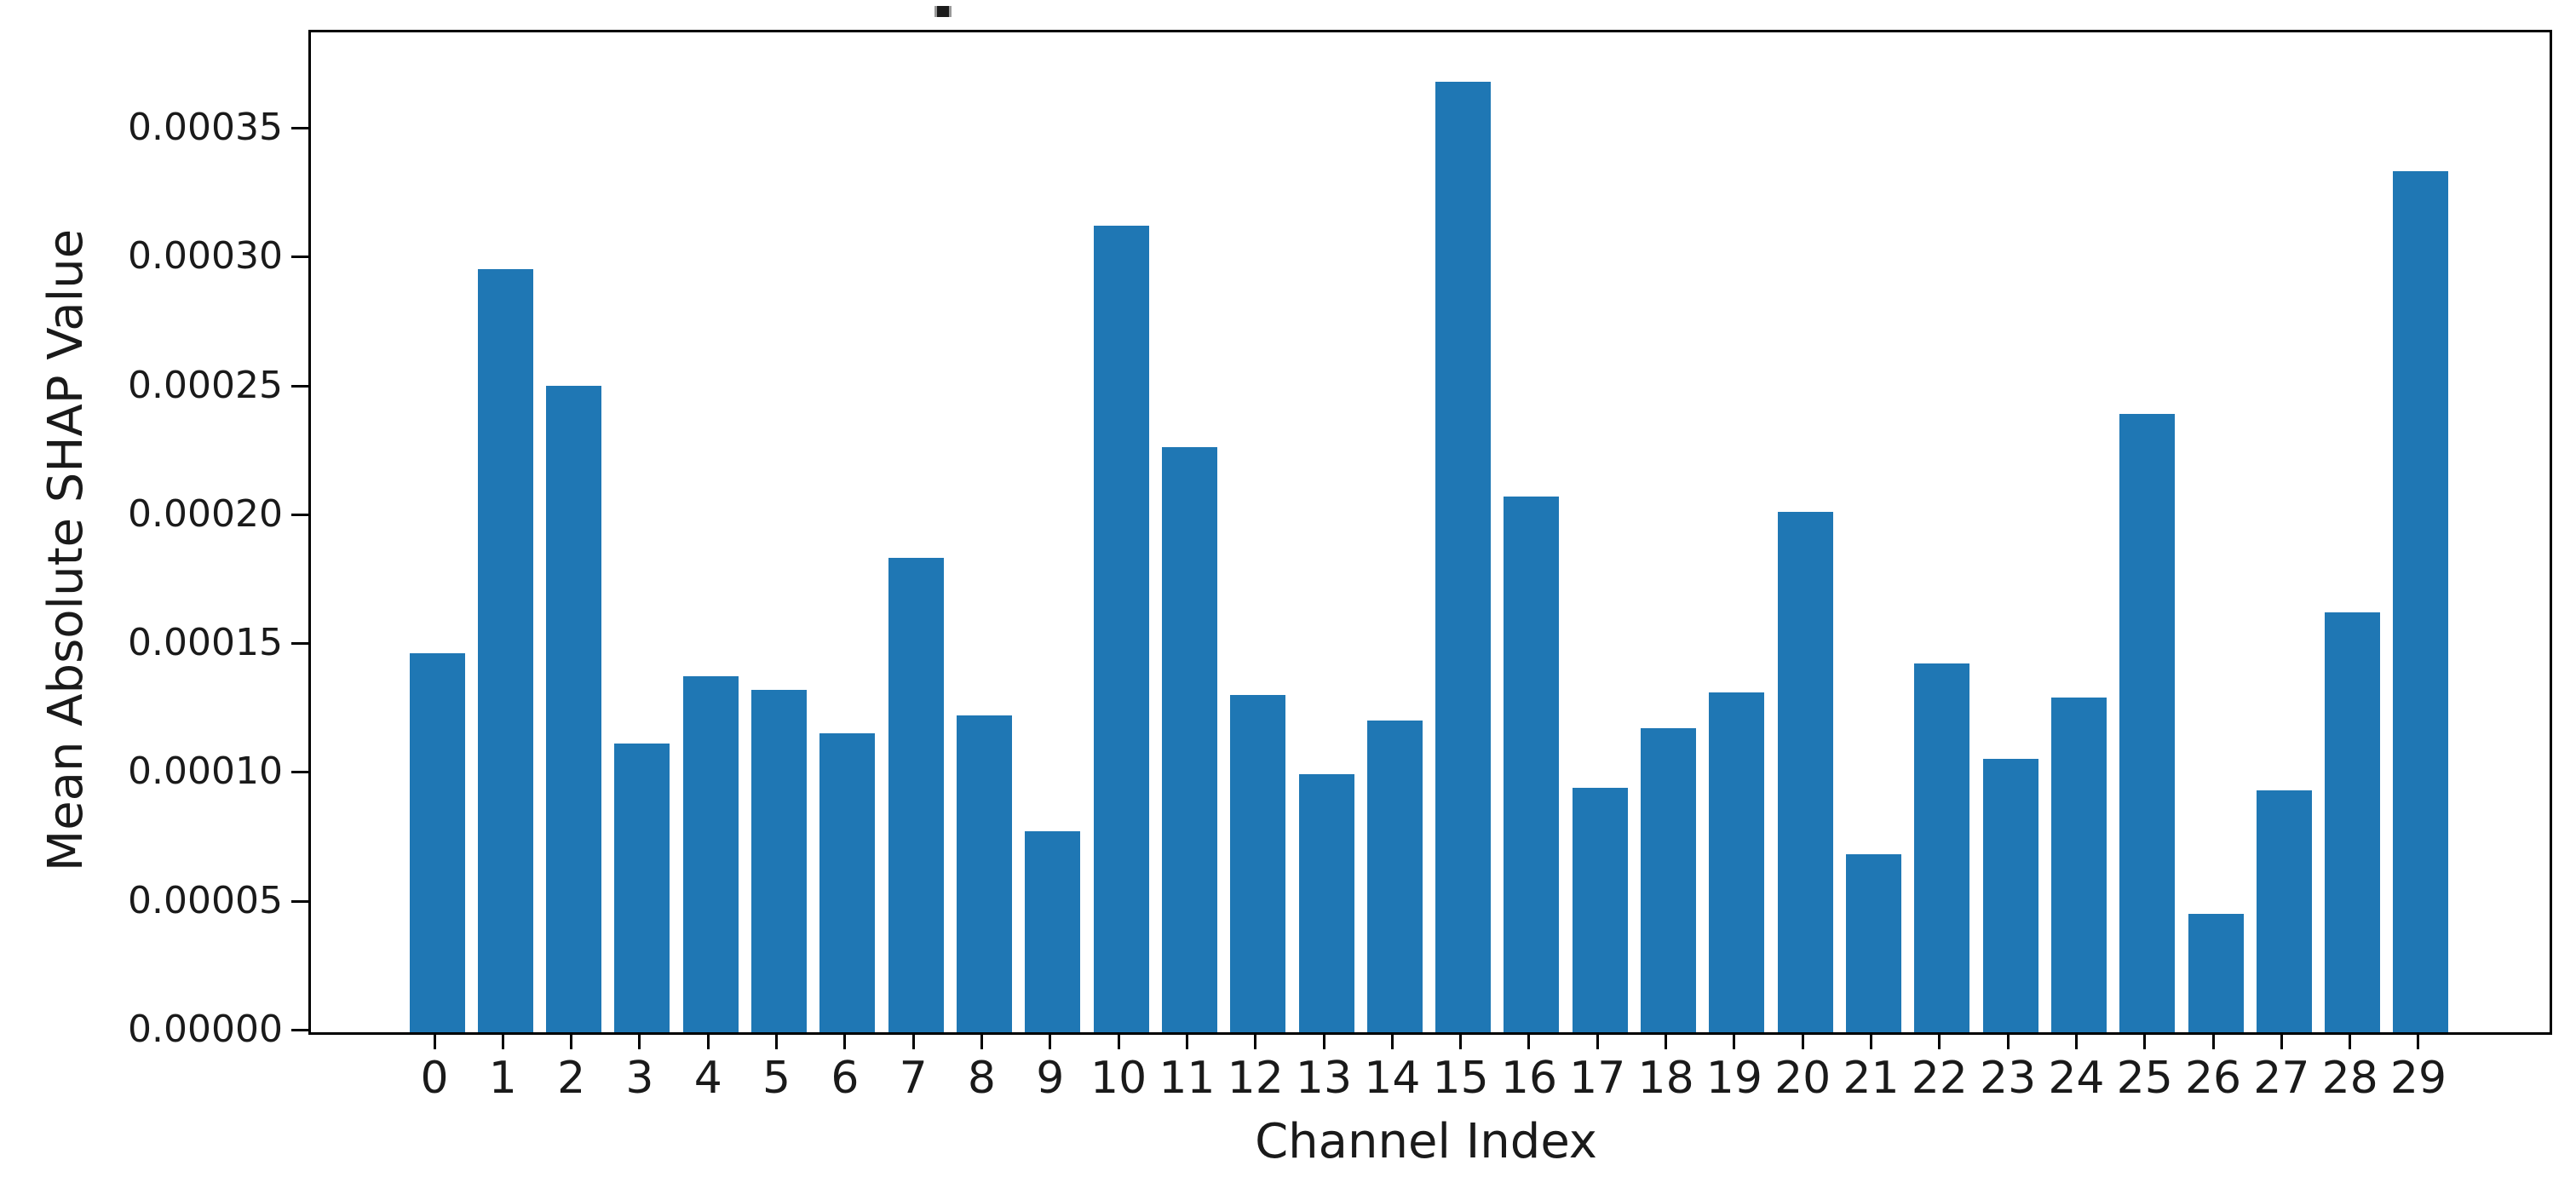 This screenshot has height=1183, width=2576. What do you see at coordinates (206, 256) in the screenshot?
I see `y-tick-label: 0.00030` at bounding box center [206, 256].